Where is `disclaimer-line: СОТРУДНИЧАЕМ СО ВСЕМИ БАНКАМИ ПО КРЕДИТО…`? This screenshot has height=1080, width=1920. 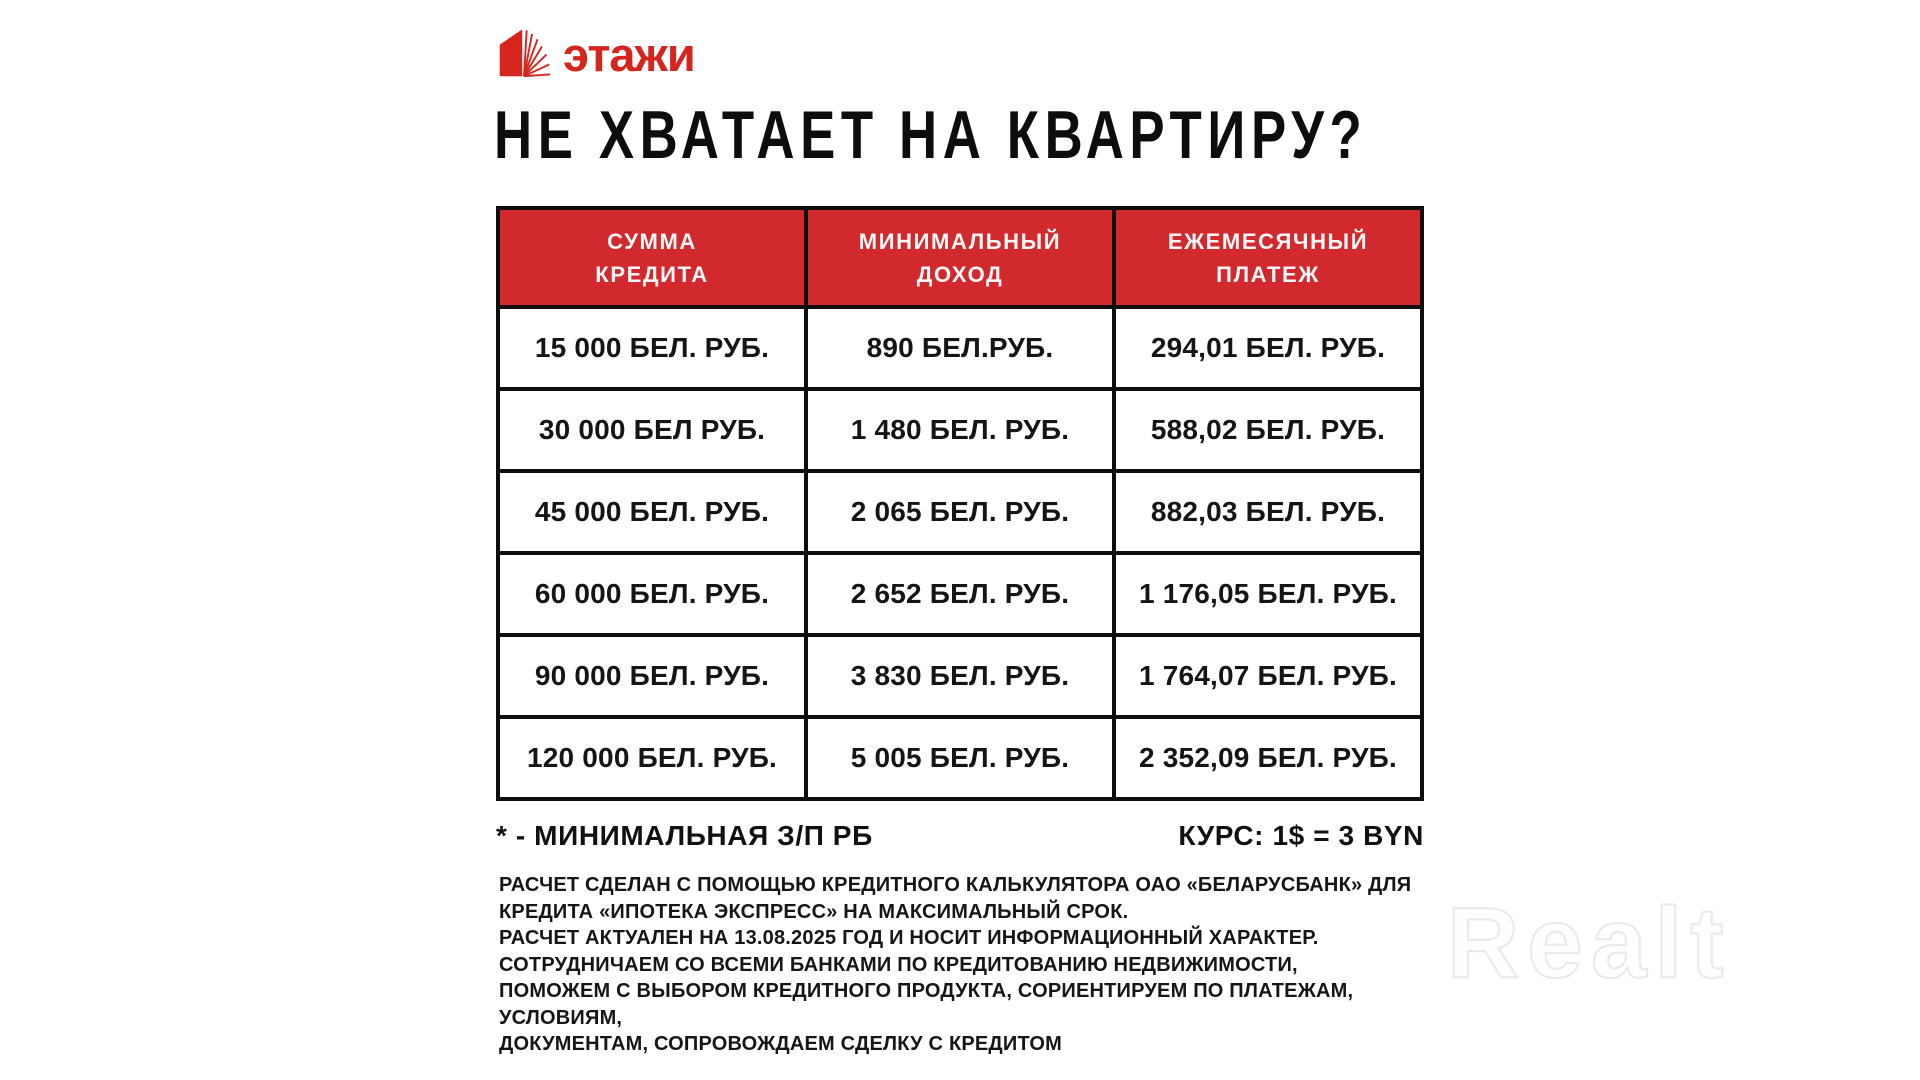
disclaimer-line: СОТРУДНИЧАЕМ СО ВСЕМИ БАНКАМИ ПО КРЕДИТО… is located at coordinates (898, 964).